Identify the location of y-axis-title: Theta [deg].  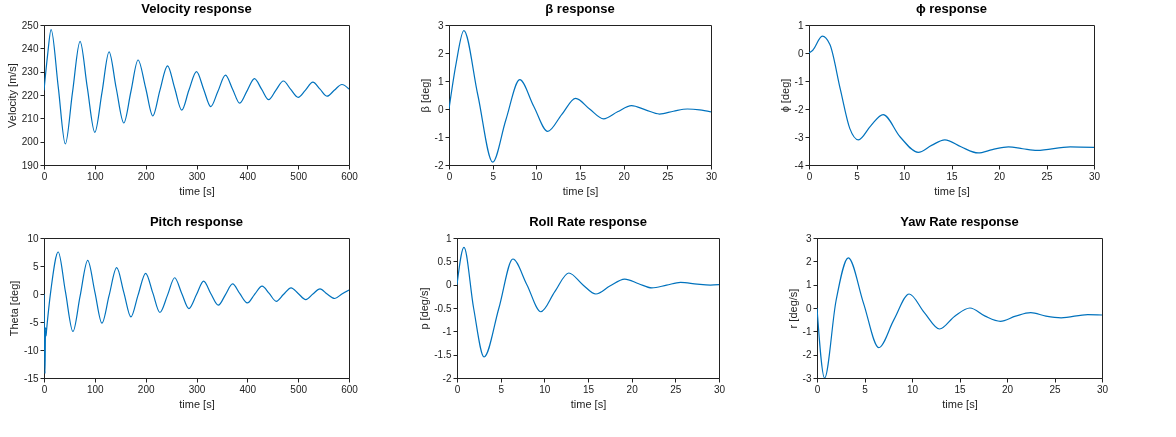
(14, 308).